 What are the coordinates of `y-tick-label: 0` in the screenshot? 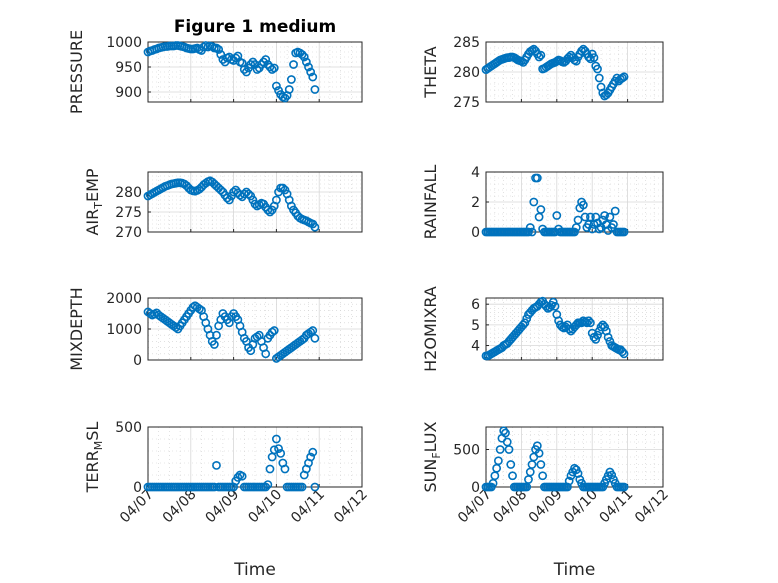 It's located at (137, 488).